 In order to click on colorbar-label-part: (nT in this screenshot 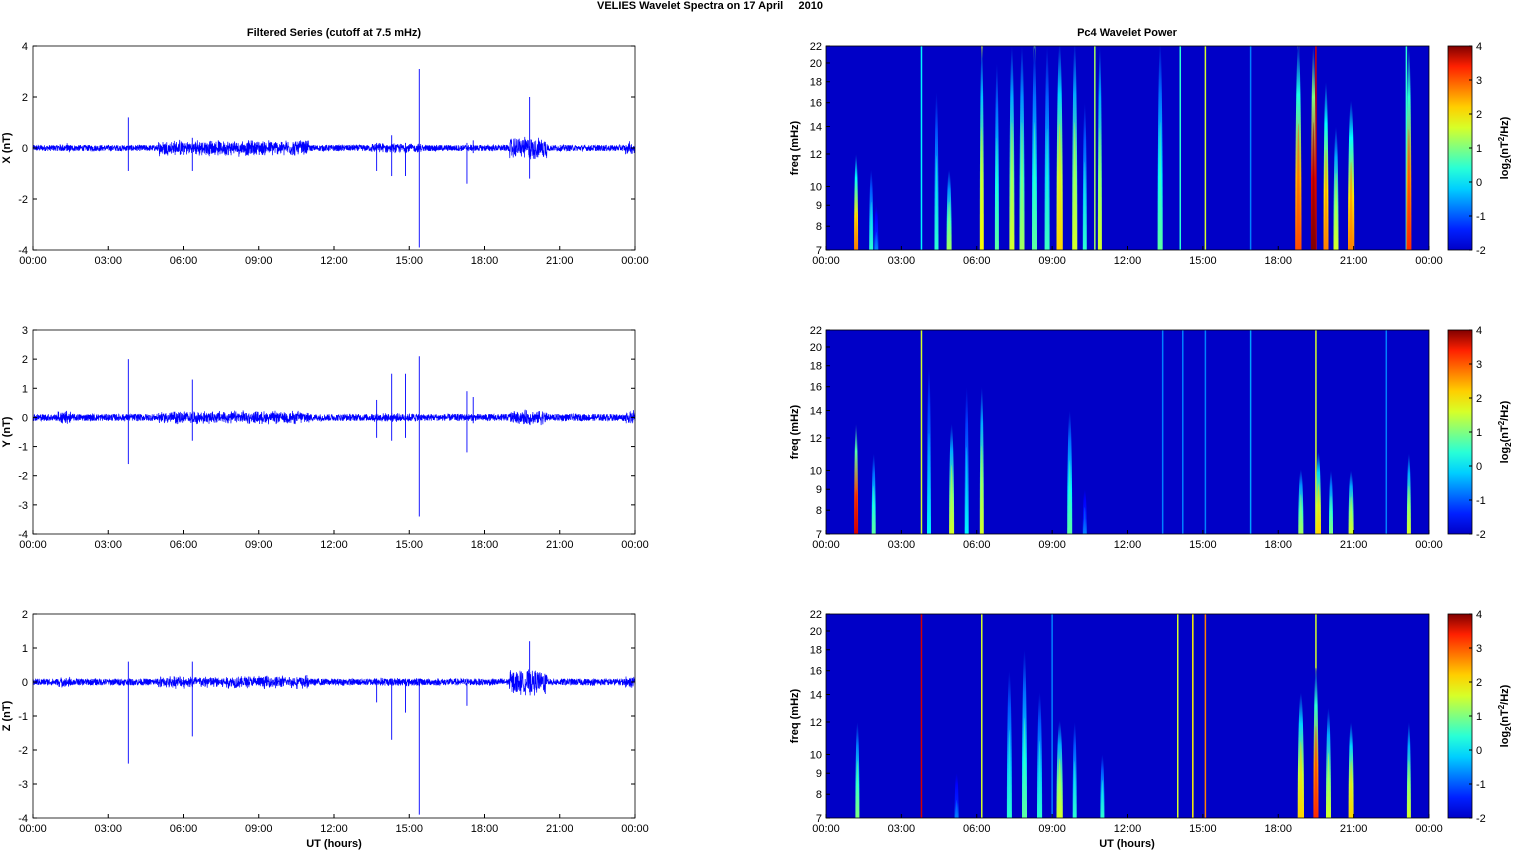, I will do `click(1505, 149)`.